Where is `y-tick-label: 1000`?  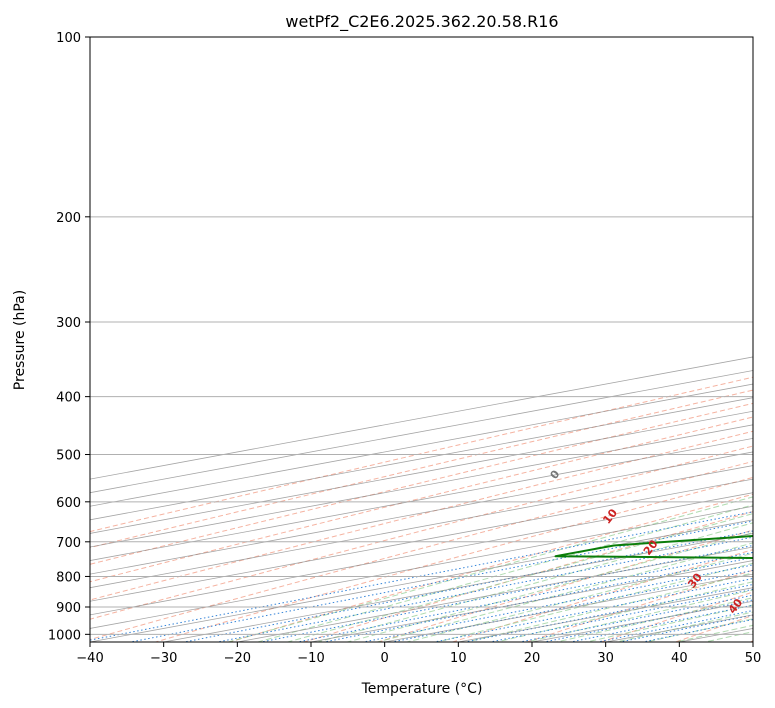 y-tick-label: 1000 is located at coordinates (64, 635).